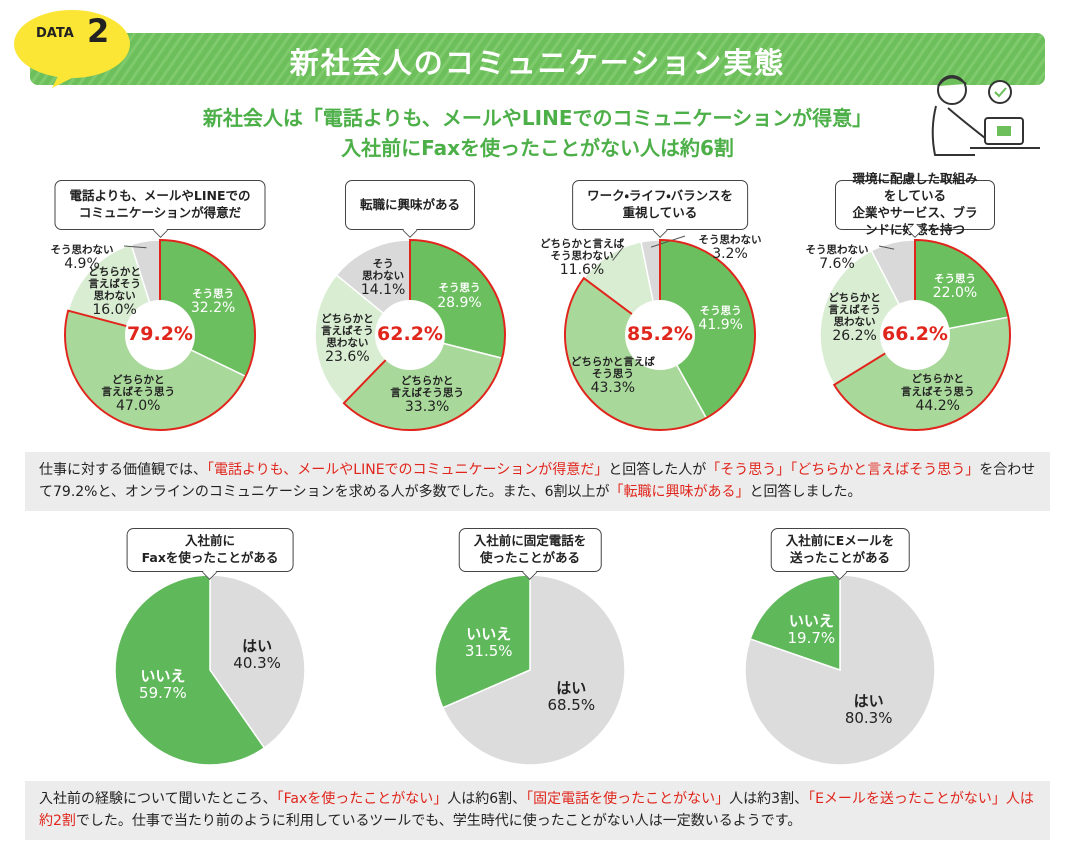  What do you see at coordinates (805, 492) in the screenshot?
I see `note-text: と回答しました。` at bounding box center [805, 492].